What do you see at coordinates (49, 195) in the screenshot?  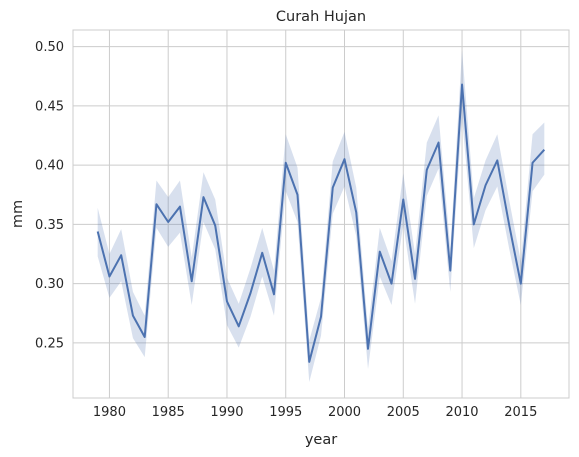 I see `y-tick-labels: 0.25 0.30 0.35 0.40 0.45 0.50` at bounding box center [49, 195].